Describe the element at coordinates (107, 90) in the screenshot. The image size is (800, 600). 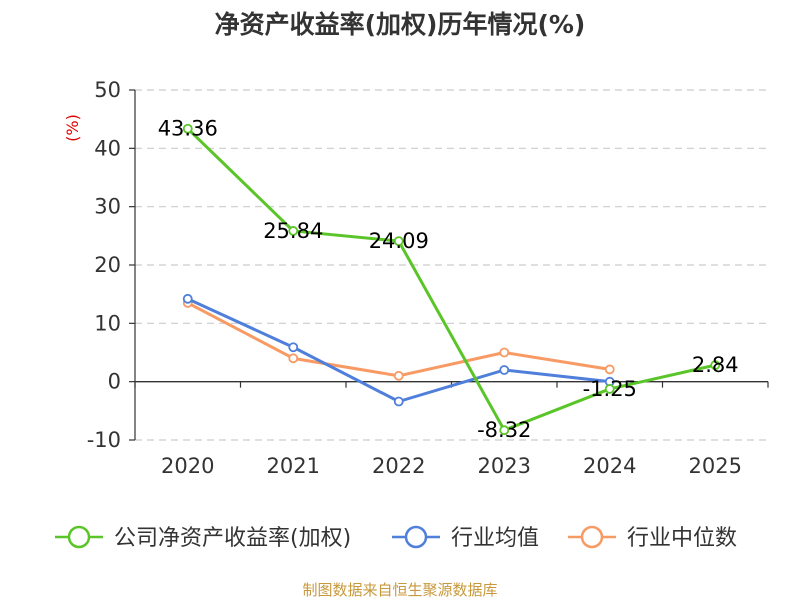
I see `y-tick-label: 50` at that location.